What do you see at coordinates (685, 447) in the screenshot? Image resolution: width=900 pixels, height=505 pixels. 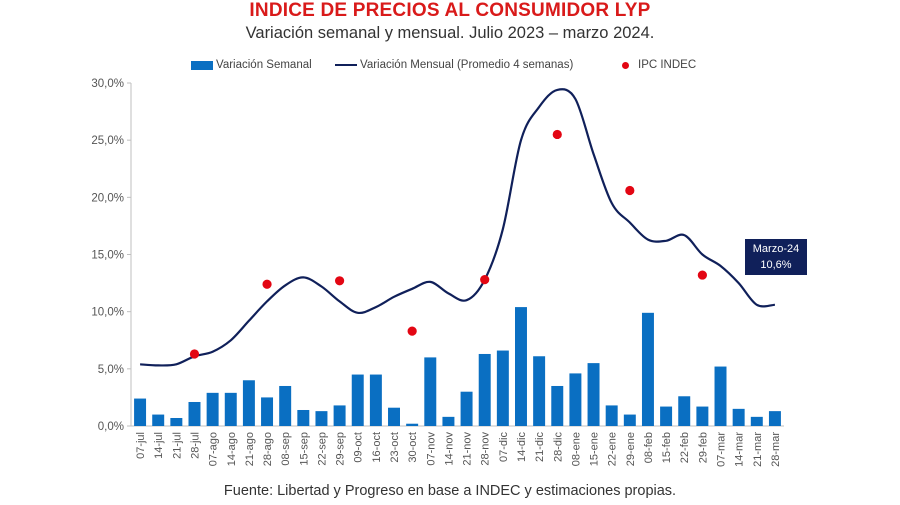 I see `x-tick-label: 22-feb` at bounding box center [685, 447].